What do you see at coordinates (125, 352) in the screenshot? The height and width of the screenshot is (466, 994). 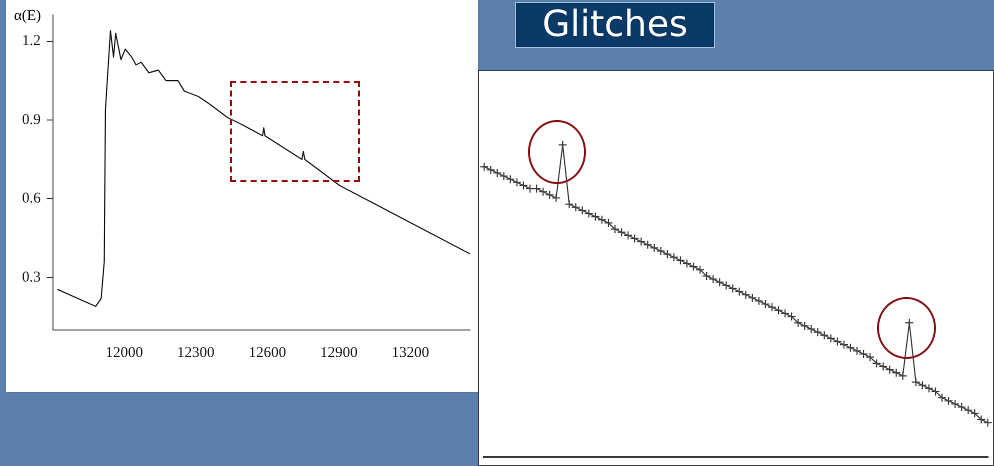 I see `x-tick-label: 12000` at bounding box center [125, 352].